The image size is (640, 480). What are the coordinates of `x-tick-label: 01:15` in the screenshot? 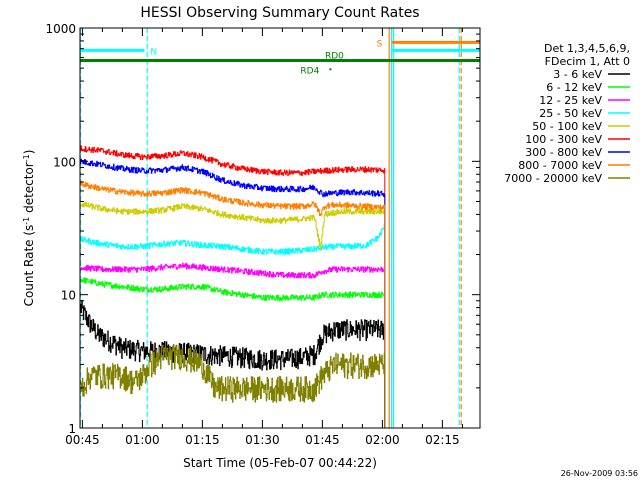 It's located at (202, 440).